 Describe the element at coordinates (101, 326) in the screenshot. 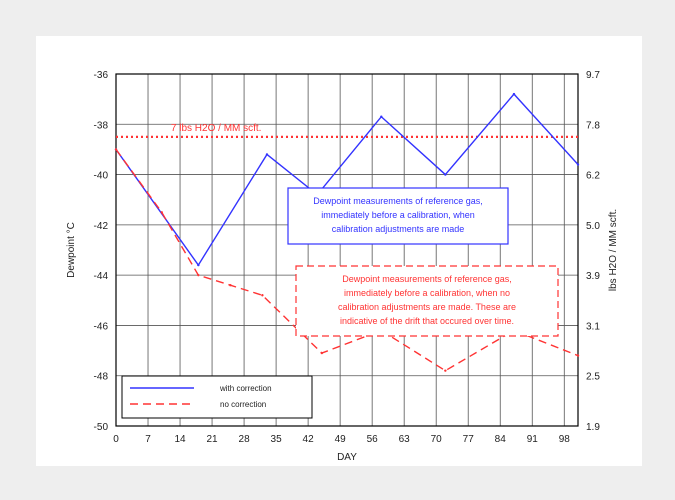

I see `y-tick-label: -46` at that location.